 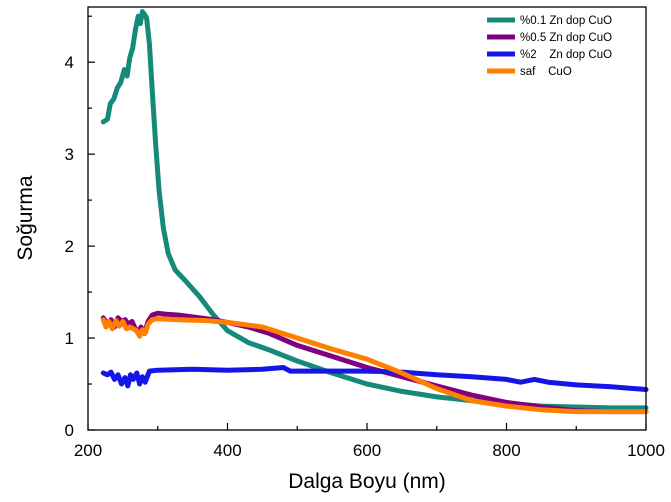 What do you see at coordinates (367, 450) in the screenshot?
I see `x-tick-label: 600` at bounding box center [367, 450].